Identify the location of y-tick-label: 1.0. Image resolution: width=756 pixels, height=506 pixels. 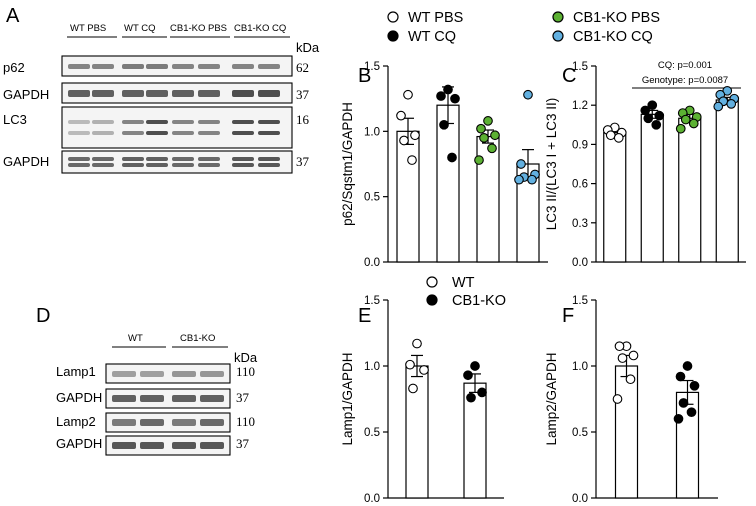
(580, 367).